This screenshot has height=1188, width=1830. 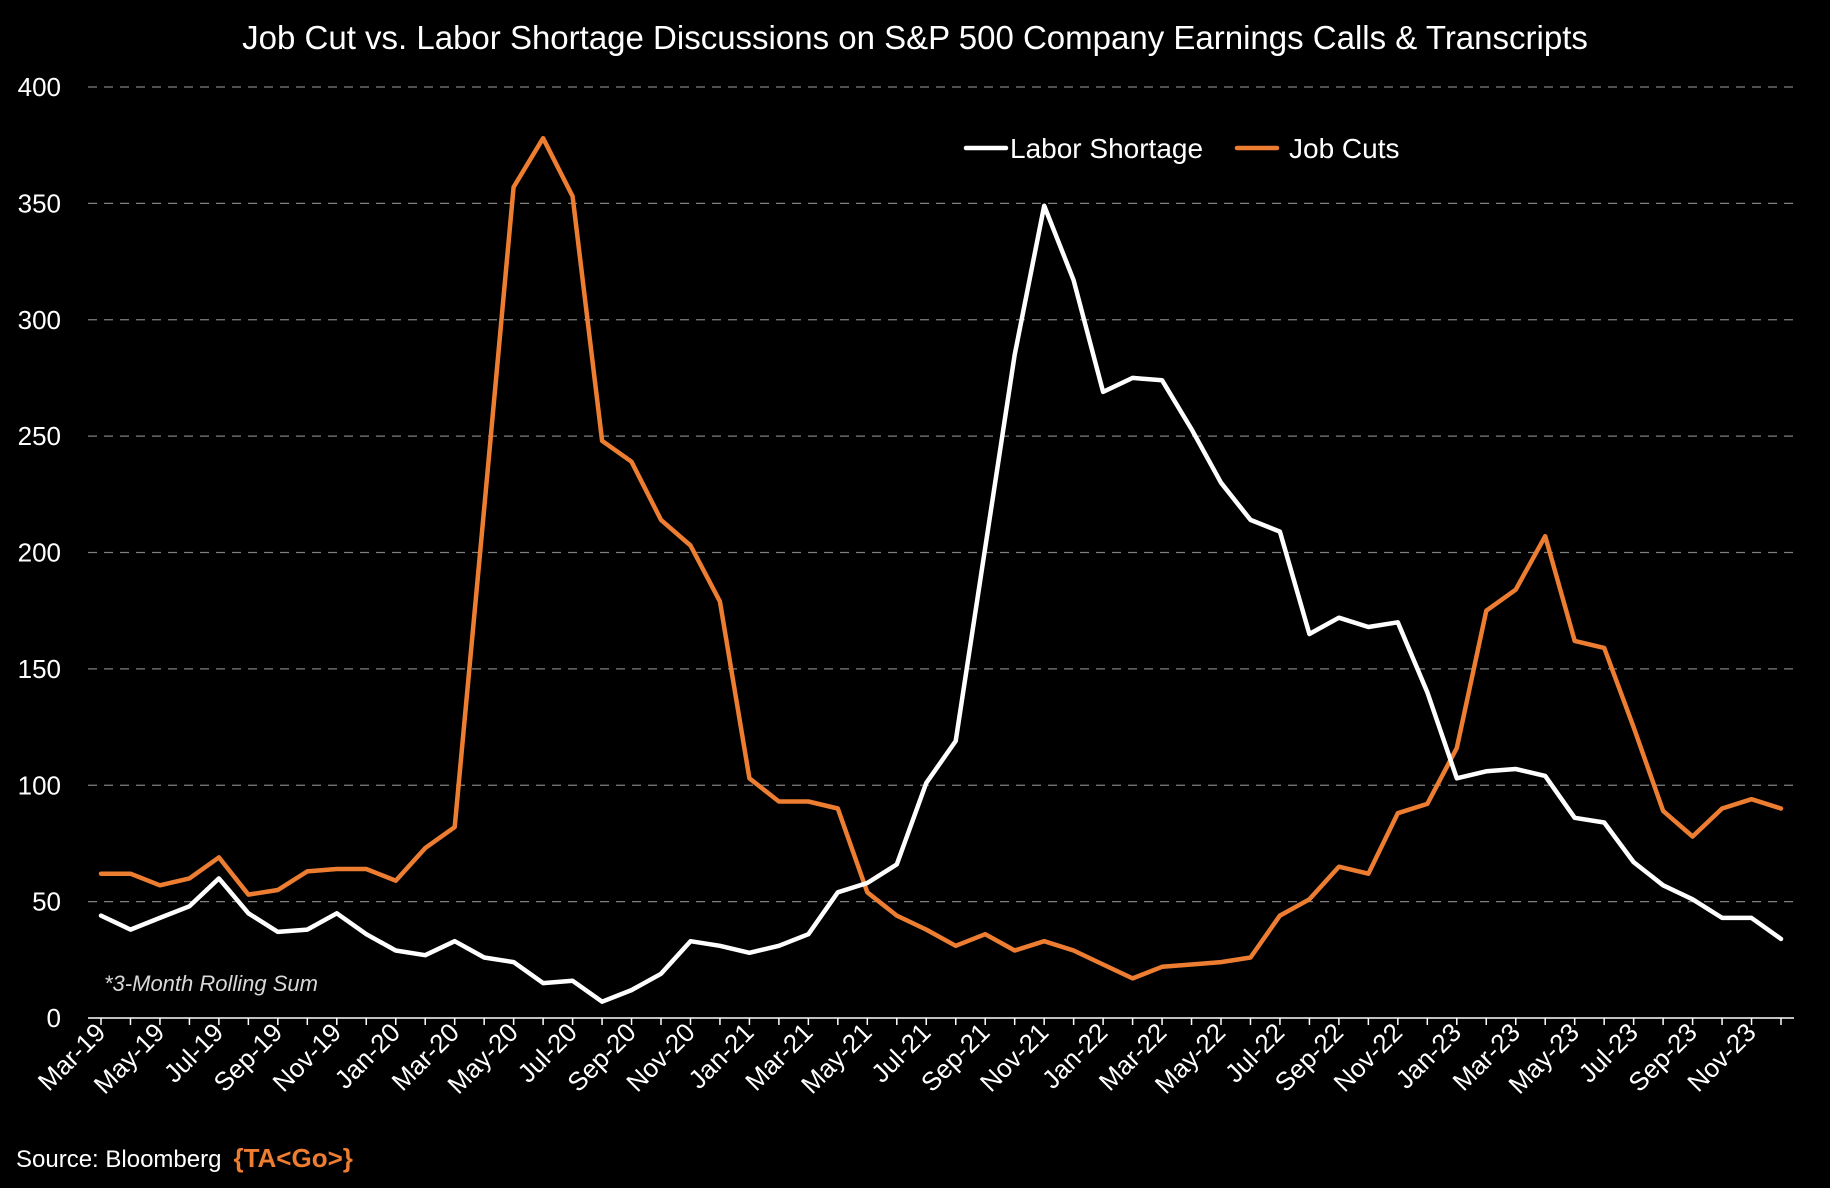 What do you see at coordinates (39, 669) in the screenshot?
I see `y-tick-label-150: 150` at bounding box center [39, 669].